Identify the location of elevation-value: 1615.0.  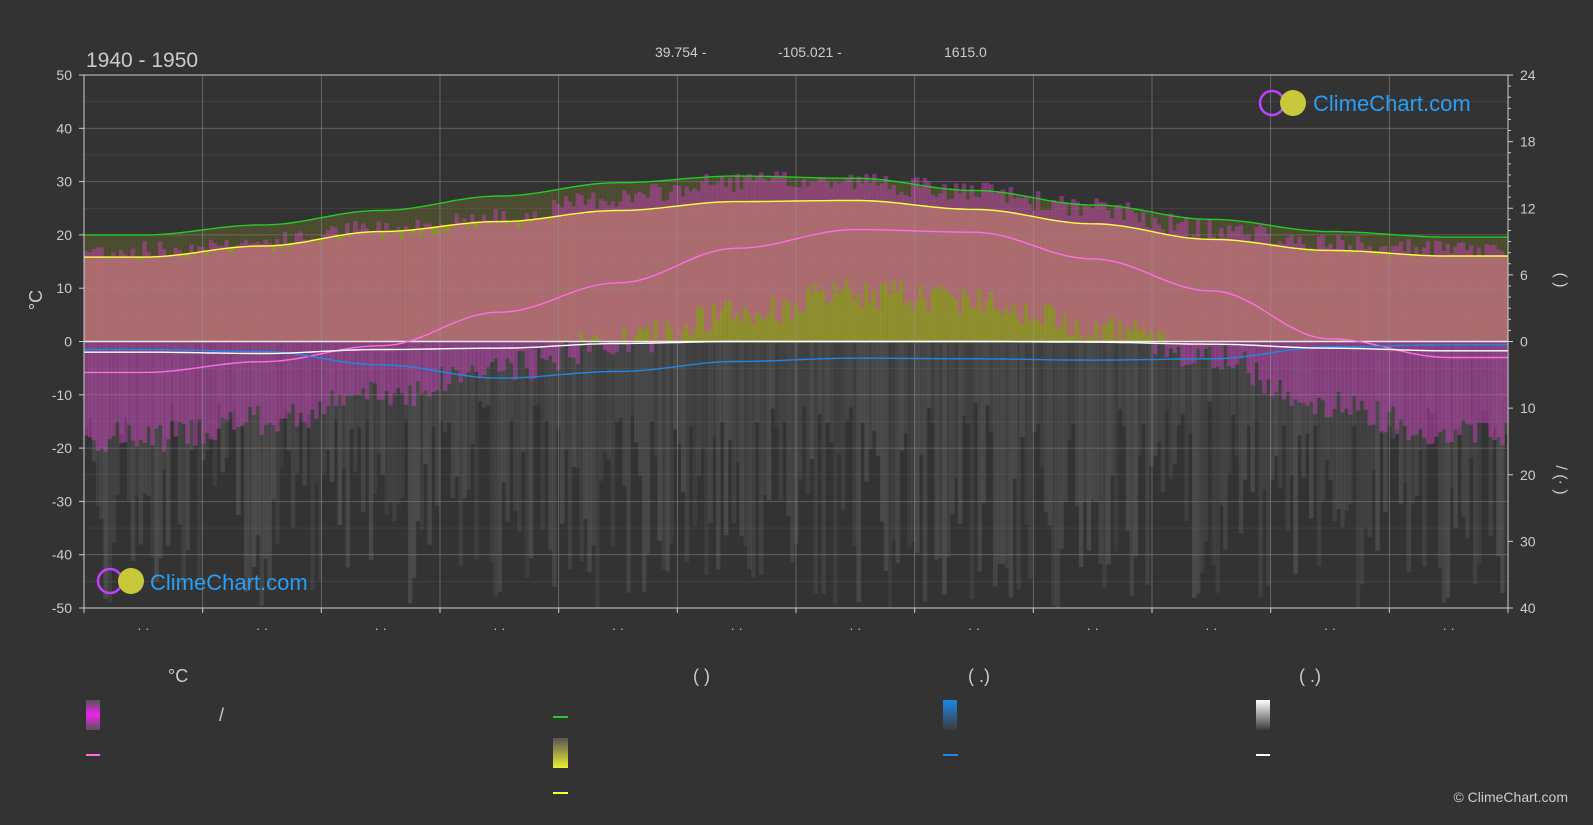
(965, 52).